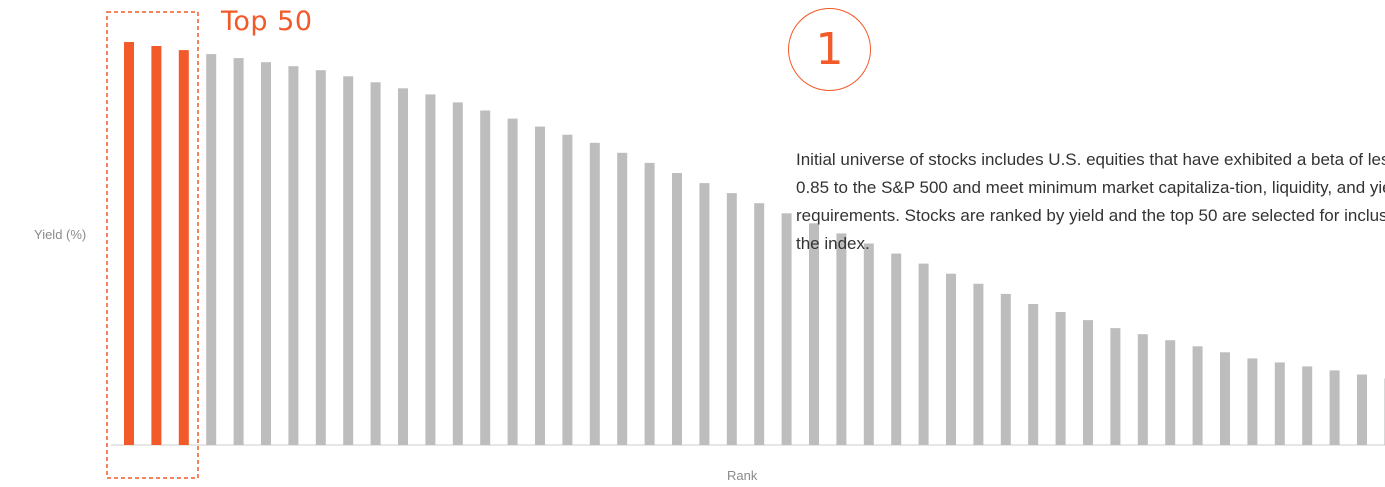 The height and width of the screenshot is (487, 1385). I want to click on step-number-badge: 1, so click(829, 49).